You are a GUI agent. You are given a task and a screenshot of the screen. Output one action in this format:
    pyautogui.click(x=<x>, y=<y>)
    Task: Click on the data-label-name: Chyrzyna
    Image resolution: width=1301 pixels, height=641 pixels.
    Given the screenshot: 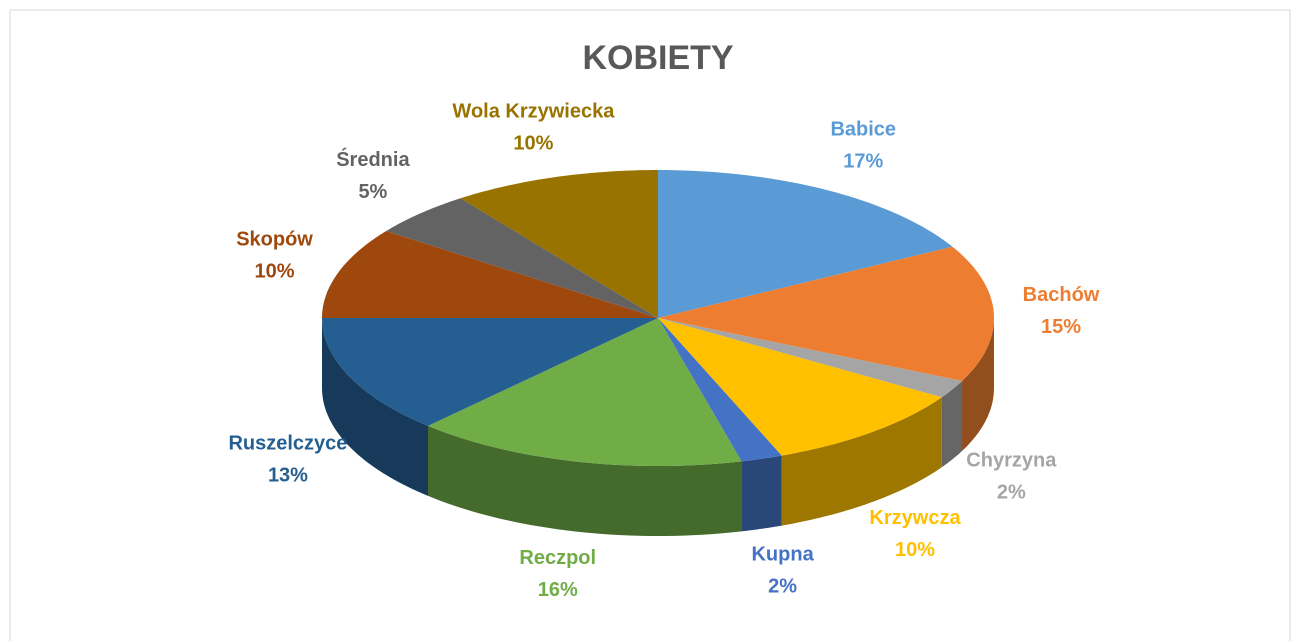 What is the action you would take?
    pyautogui.click(x=1011, y=461)
    